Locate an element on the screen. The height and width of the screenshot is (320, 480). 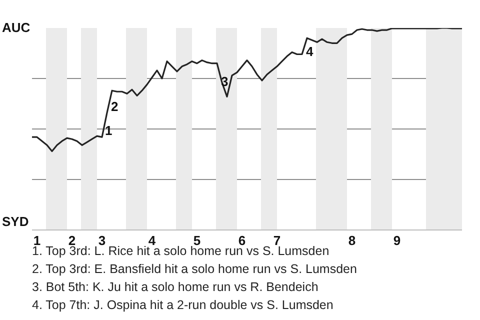
text: 2. Top 3rd: E. Bansfield hit a solo home run vs S. Lumsden is located at coordinates (194, 269).